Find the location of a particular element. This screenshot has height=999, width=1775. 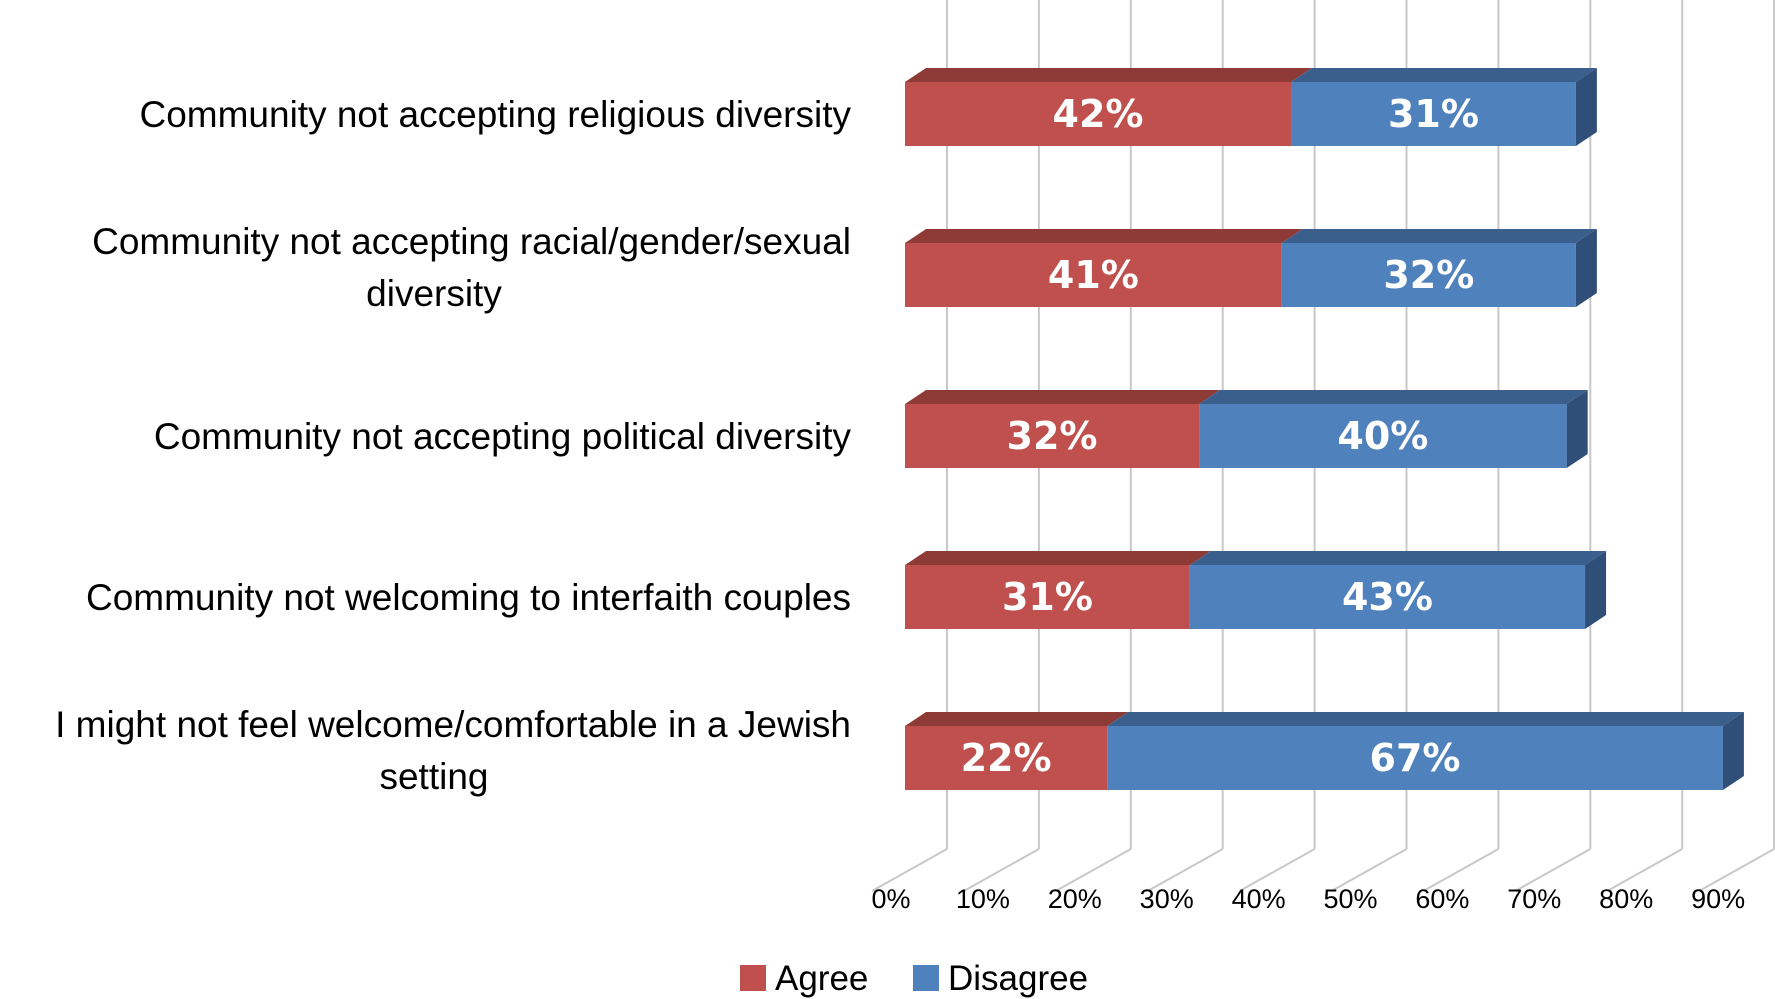

category-label: setting is located at coordinates (433, 776).